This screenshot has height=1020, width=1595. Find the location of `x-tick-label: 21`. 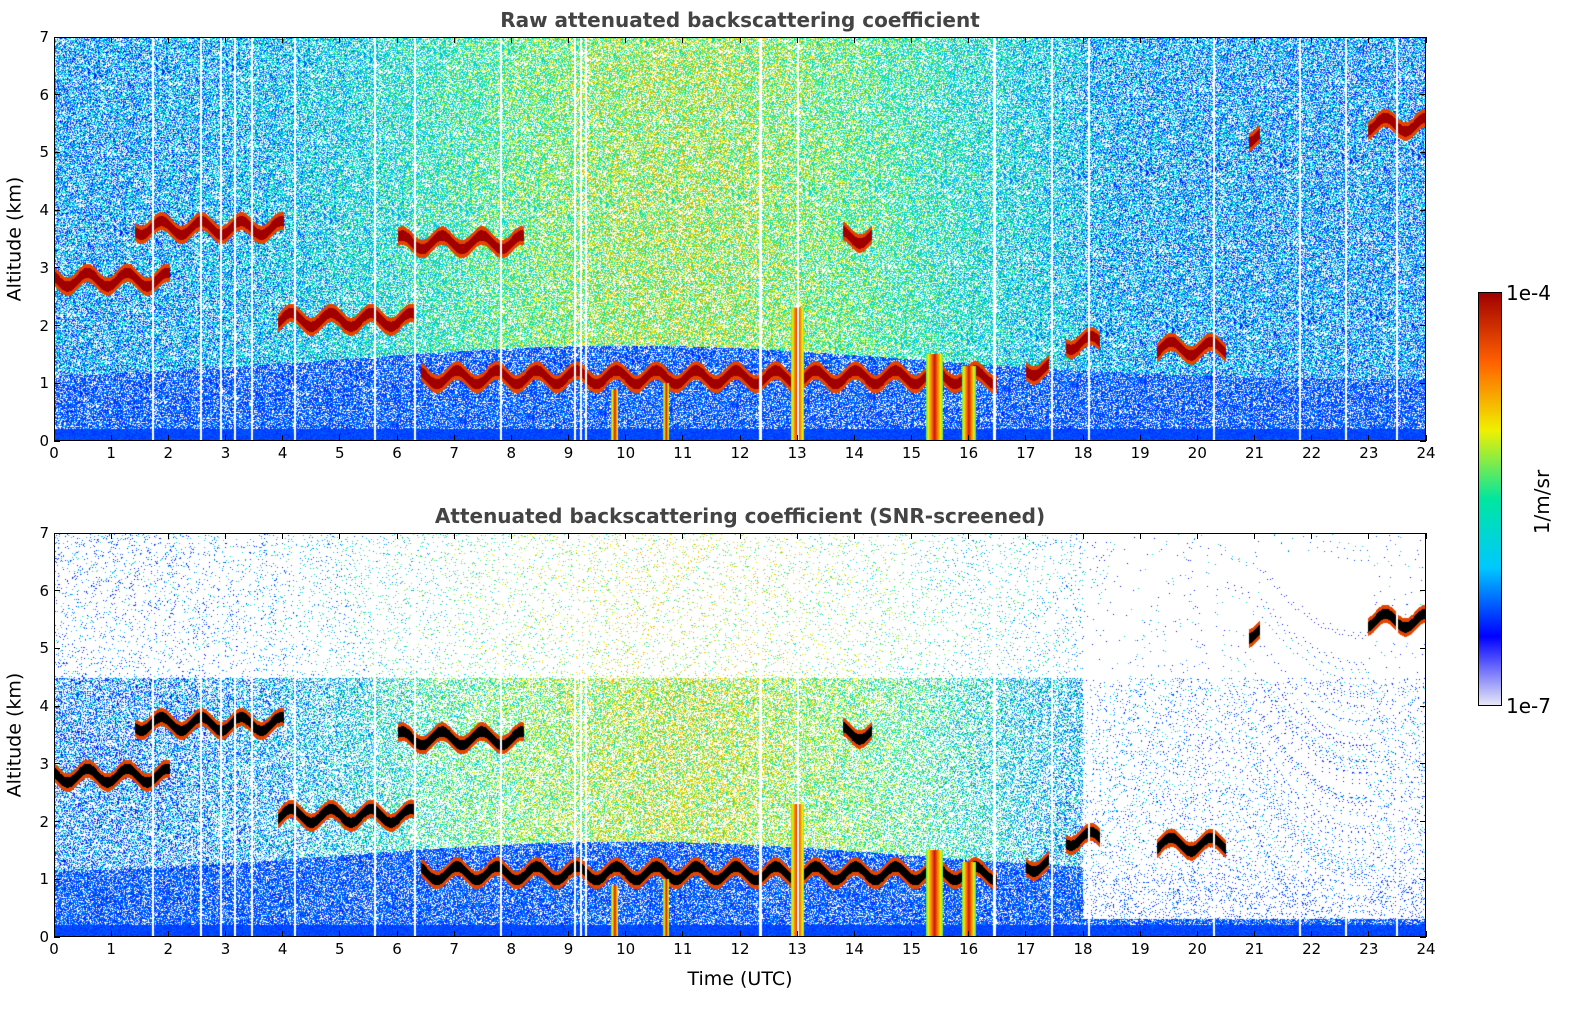

x-tick-label: 21 is located at coordinates (1254, 453).